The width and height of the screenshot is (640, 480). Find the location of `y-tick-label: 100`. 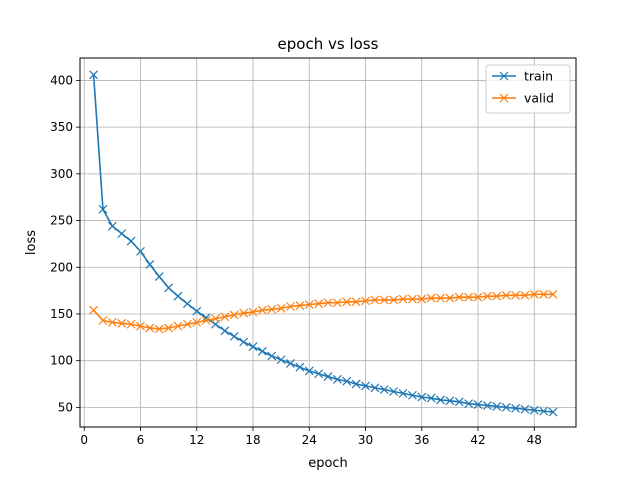

y-tick-label: 100 is located at coordinates (61, 361).